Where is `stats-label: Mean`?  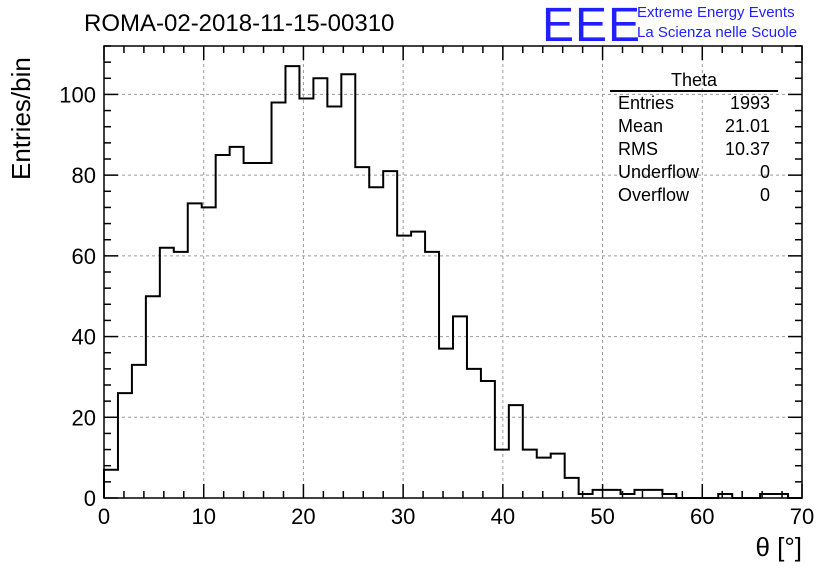
stats-label: Mean is located at coordinates (641, 126).